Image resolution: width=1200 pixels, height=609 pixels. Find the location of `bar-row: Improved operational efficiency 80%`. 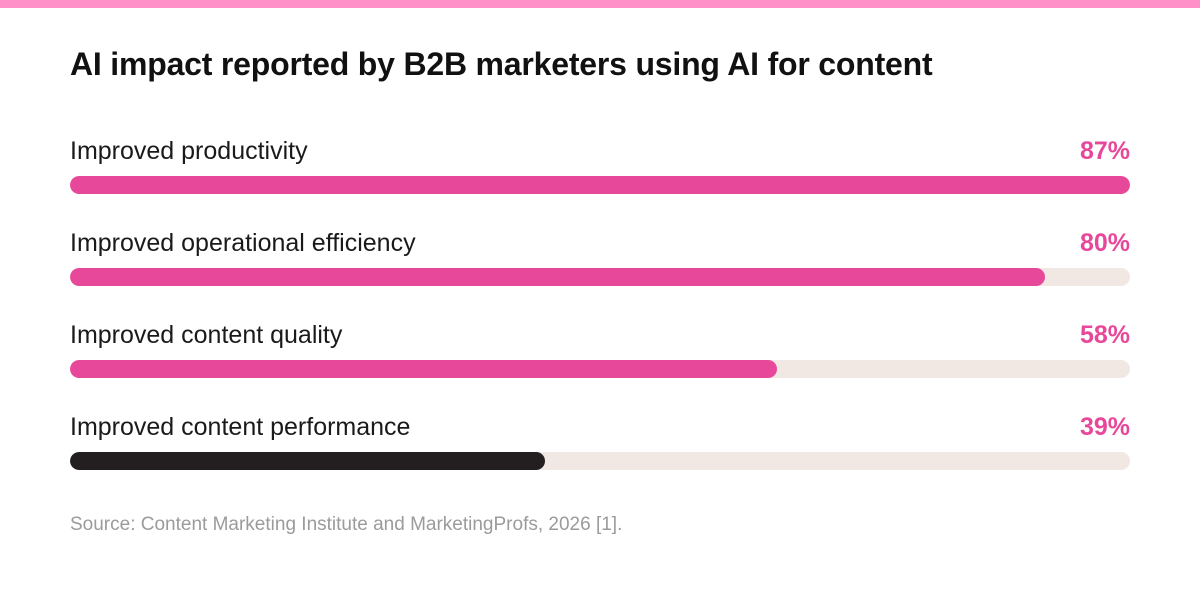

bar-row: Improved operational efficiency 80% is located at coordinates (600, 271).